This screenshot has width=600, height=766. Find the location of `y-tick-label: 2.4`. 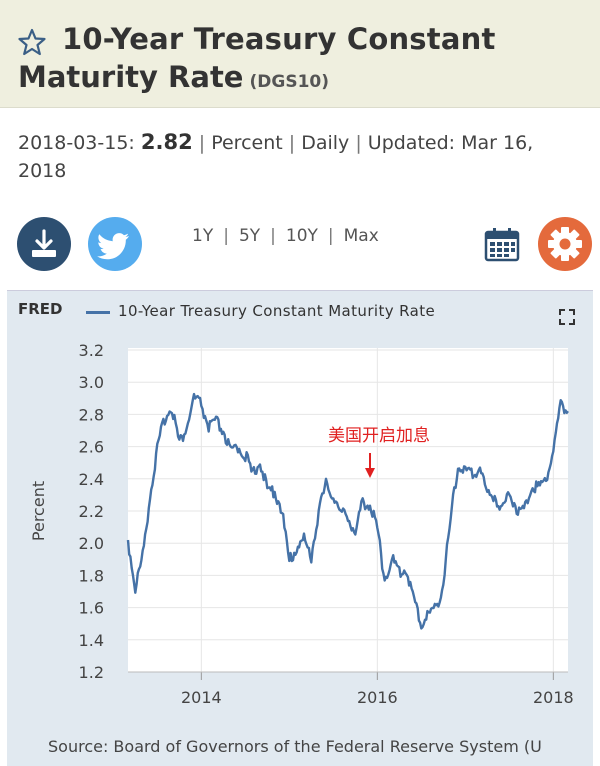

y-tick-label: 2.4 is located at coordinates (91, 479).